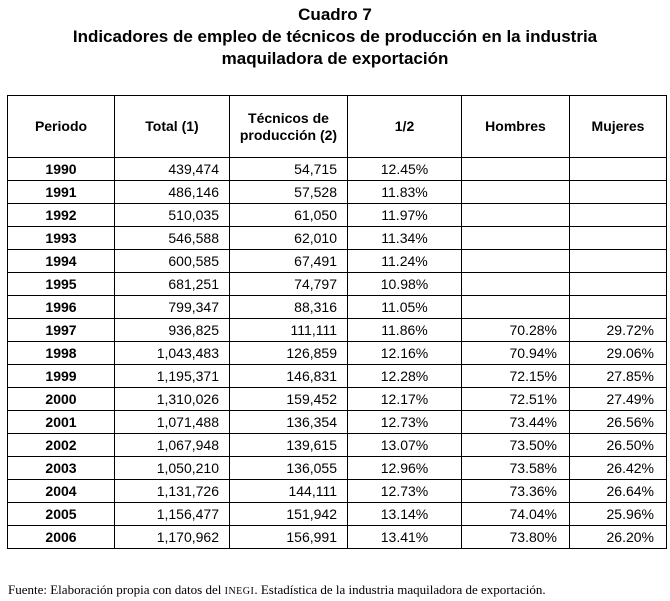 The width and height of the screenshot is (670, 601). I want to click on cell-periodo: 2001, so click(61, 422).